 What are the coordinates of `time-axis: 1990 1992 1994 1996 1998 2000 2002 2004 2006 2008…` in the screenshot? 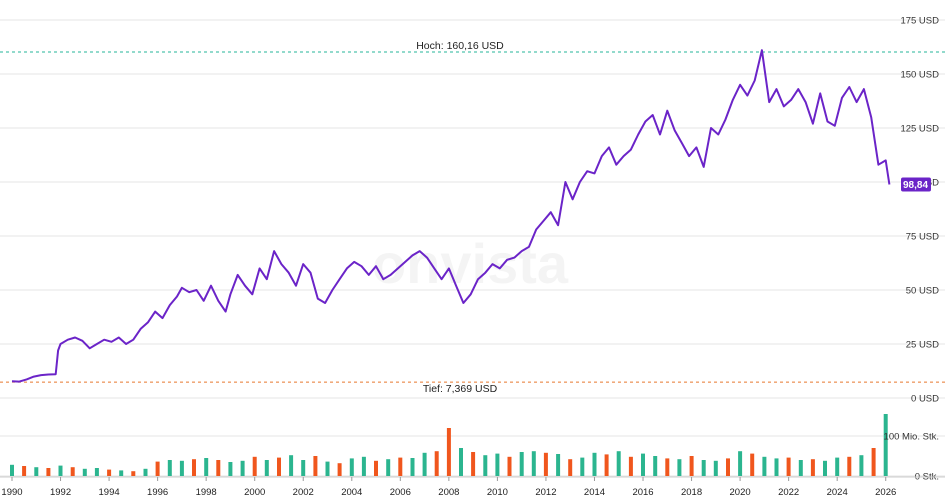 It's located at (472, 487).